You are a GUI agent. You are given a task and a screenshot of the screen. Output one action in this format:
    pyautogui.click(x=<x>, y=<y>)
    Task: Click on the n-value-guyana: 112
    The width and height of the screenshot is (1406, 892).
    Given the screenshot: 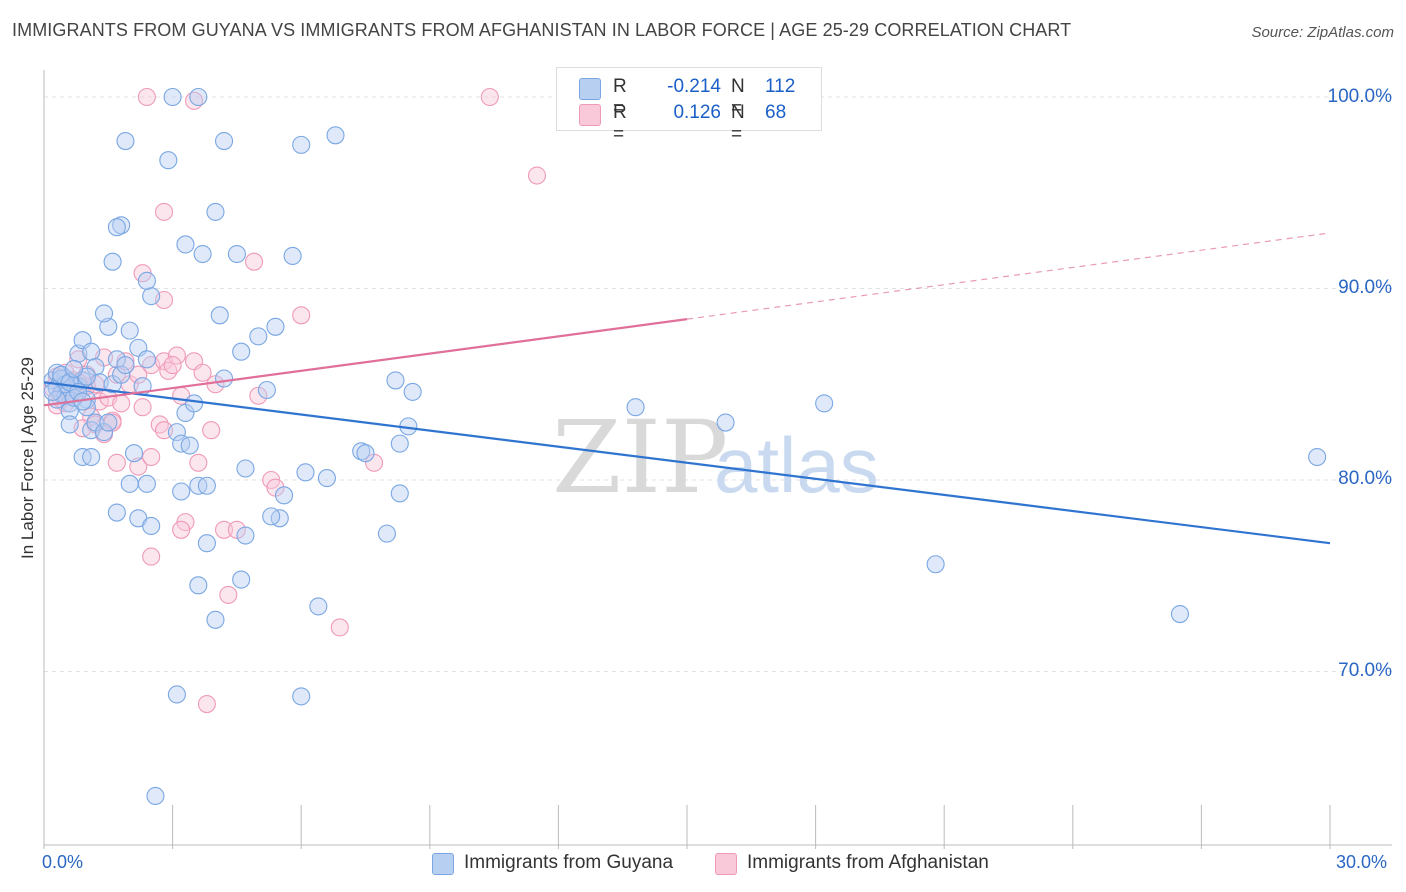 What is the action you would take?
    pyautogui.click(x=780, y=86)
    